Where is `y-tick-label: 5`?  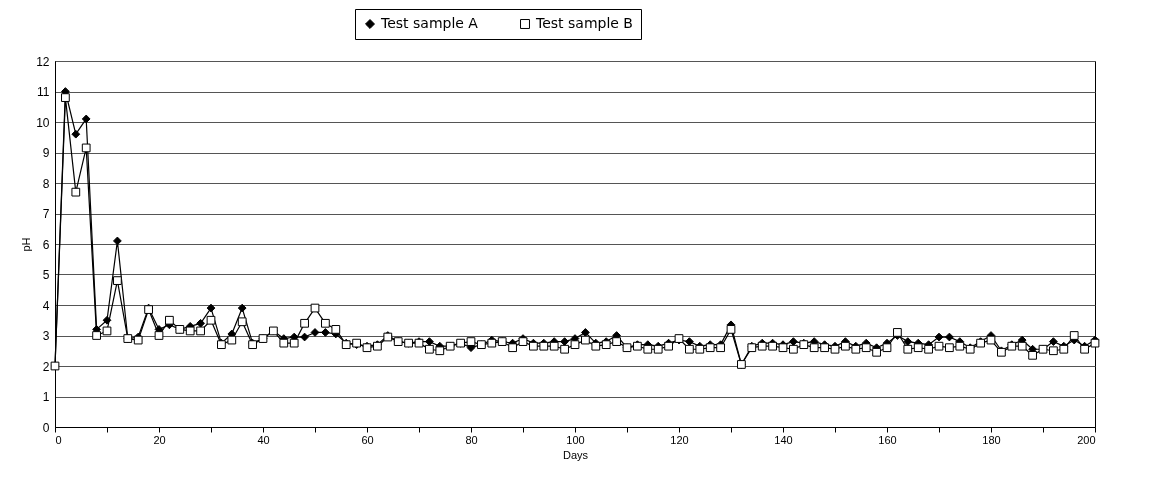
y-tick-label: 5 is located at coordinates (46, 275).